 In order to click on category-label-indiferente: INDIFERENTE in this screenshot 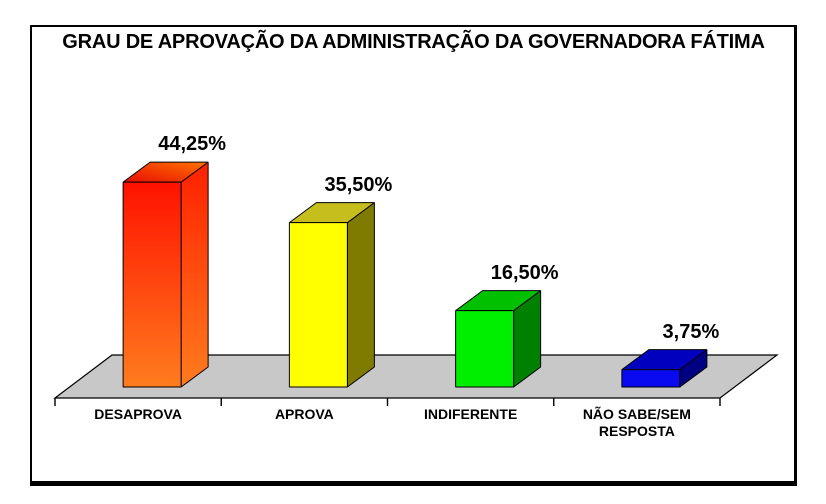, I will do `click(470, 414)`.